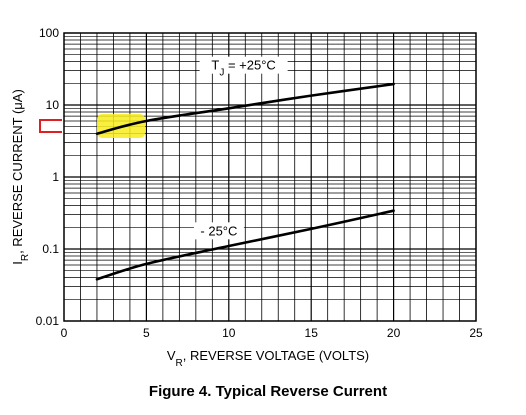  What do you see at coordinates (245, 245) in the screenshot?
I see `series-line-minus-25c` at bounding box center [245, 245].